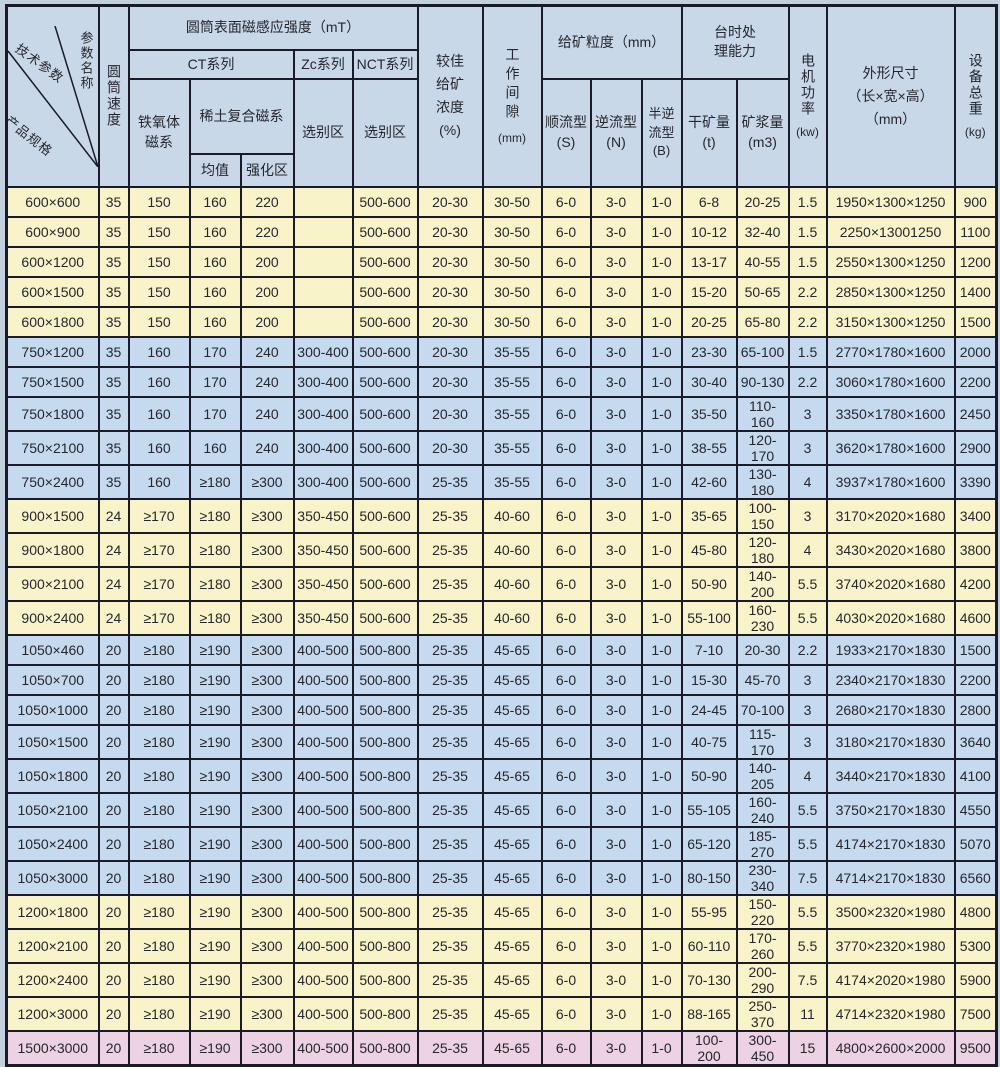 Image resolution: width=1000 pixels, height=1067 pixels. I want to click on cell-dimensions: 4714×2320×1980, so click(890, 1013).